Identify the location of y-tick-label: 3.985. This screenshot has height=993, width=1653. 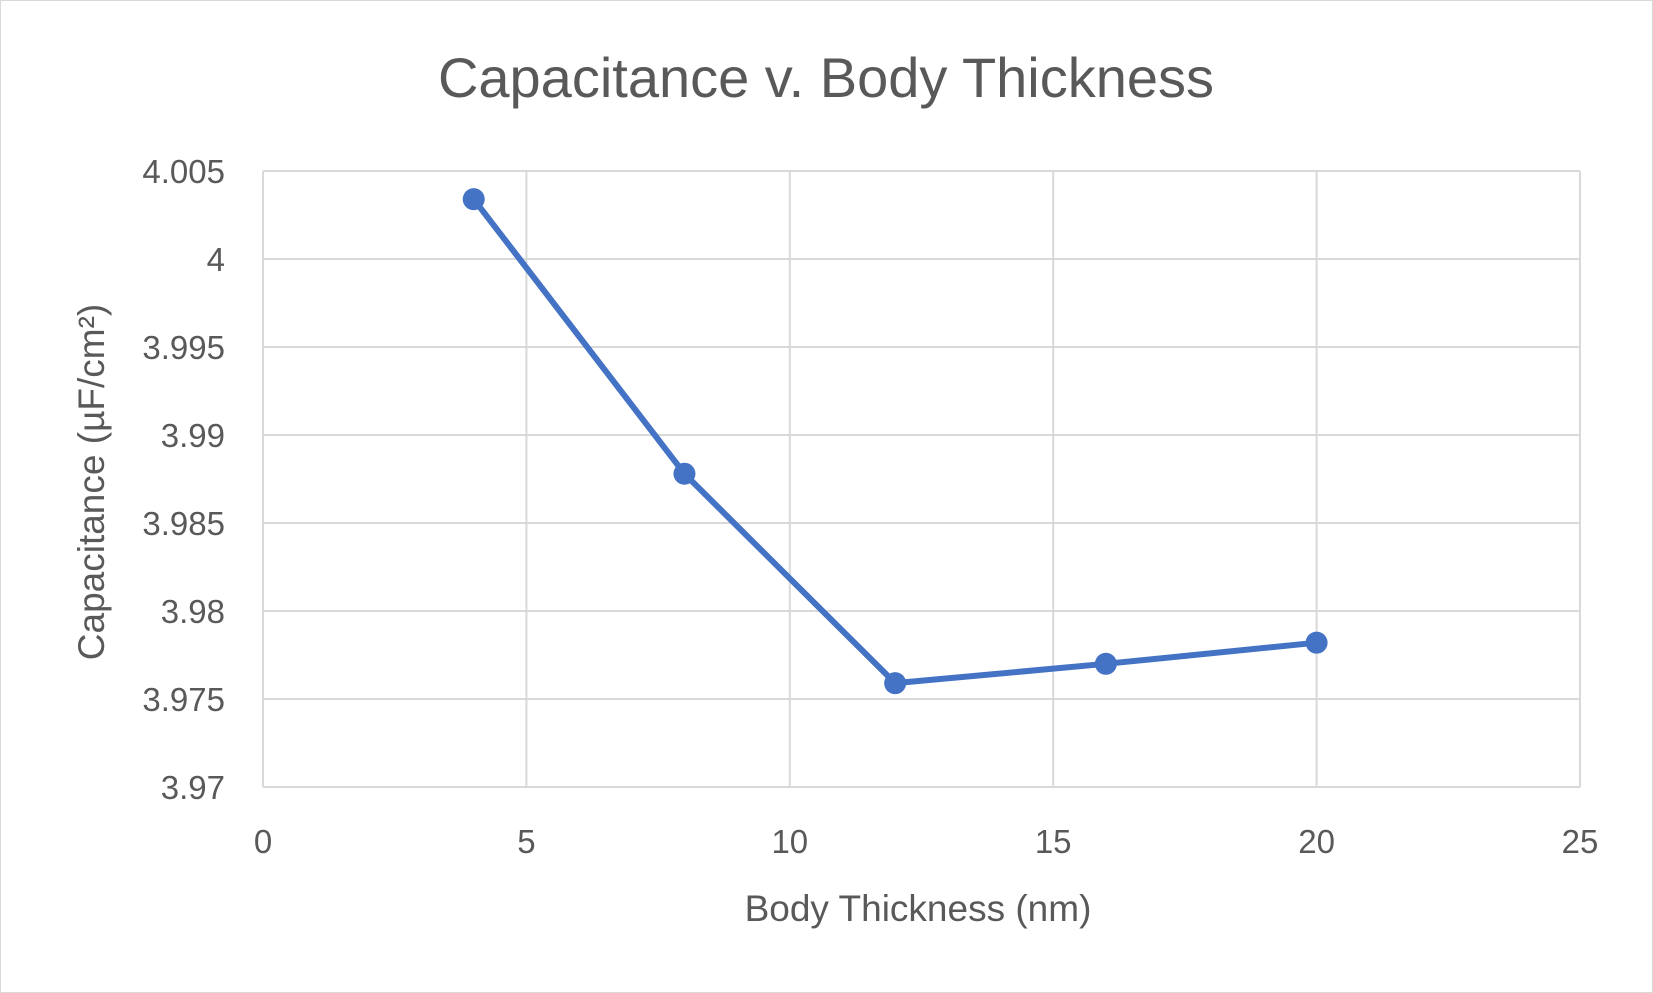
(183, 523).